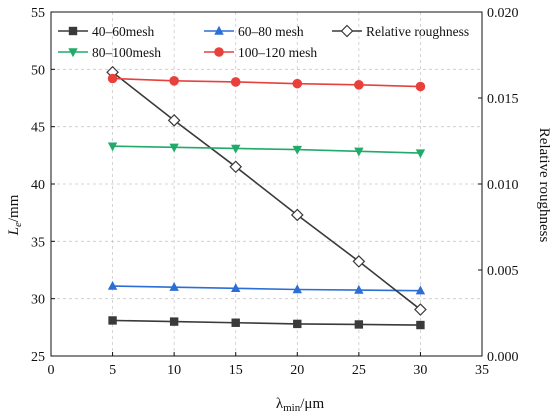 The height and width of the screenshot is (418, 550). Describe the element at coordinates (14, 231) in the screenshot. I see `y-axis-label-left-main: L` at that location.